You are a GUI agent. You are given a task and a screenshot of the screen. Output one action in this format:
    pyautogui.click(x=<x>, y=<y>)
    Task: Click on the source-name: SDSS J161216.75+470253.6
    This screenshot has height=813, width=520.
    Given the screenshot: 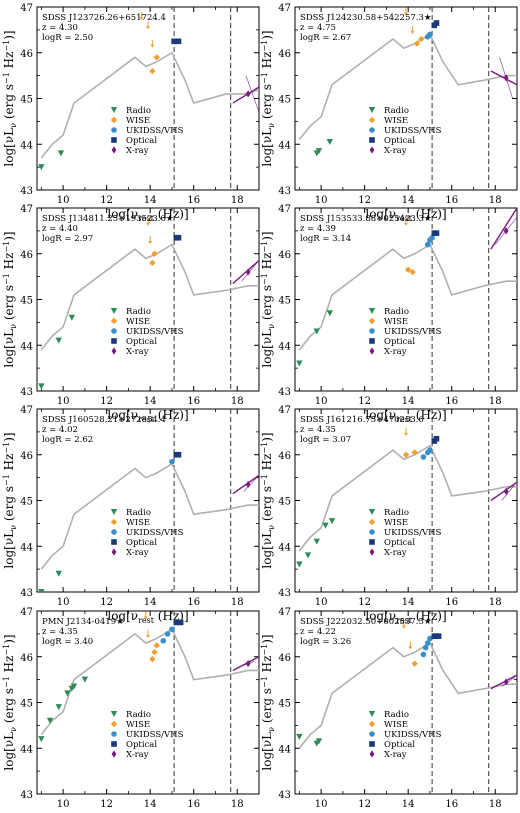 What is the action you would take?
    pyautogui.click(x=362, y=420)
    